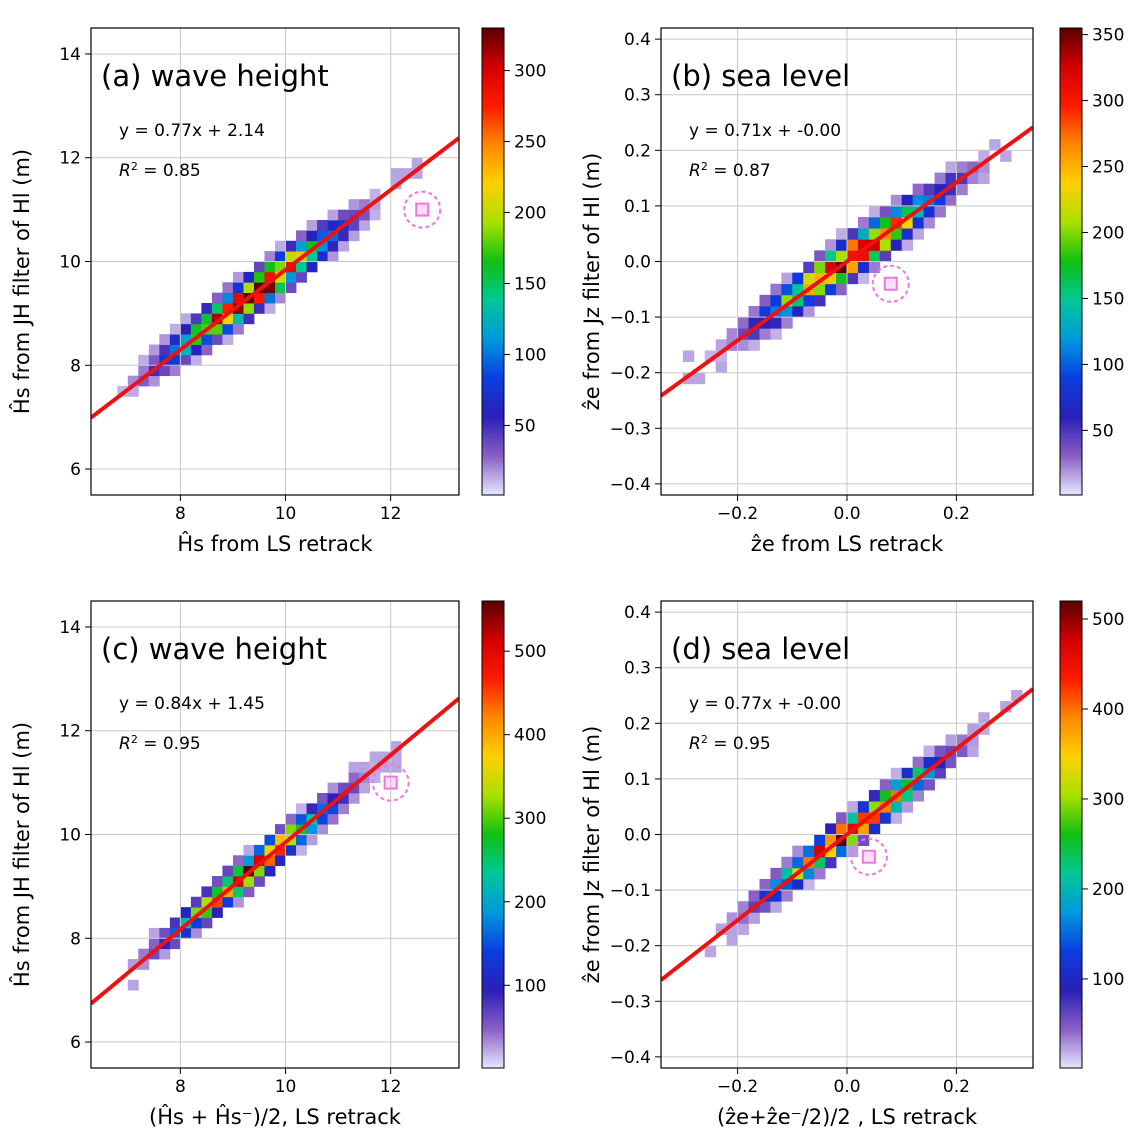 The width and height of the screenshot is (1140, 1147). I want to click on y-tick-label: 0.4, so click(637, 40).